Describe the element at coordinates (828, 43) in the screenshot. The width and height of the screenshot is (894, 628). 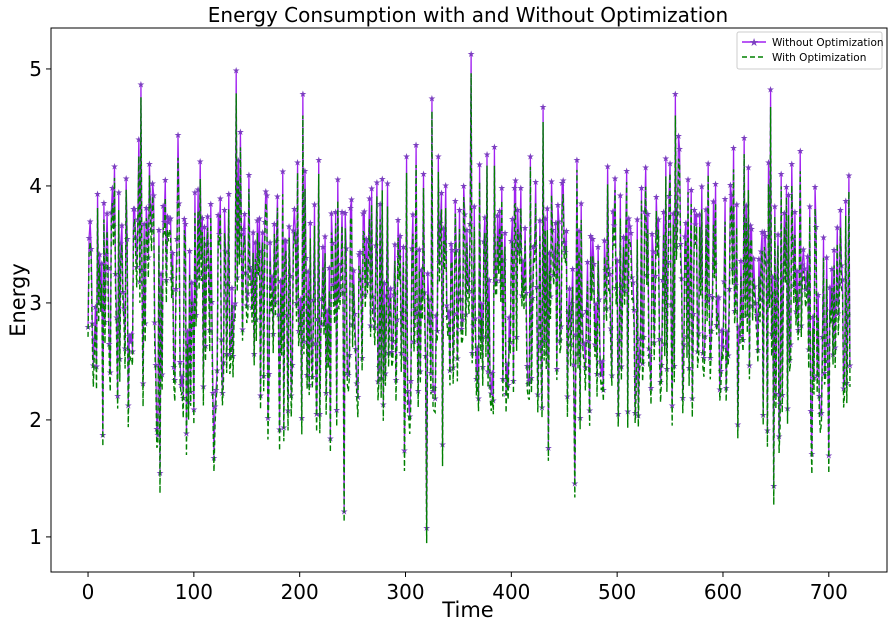
I see `legend-label-without: Without Optimization` at that location.